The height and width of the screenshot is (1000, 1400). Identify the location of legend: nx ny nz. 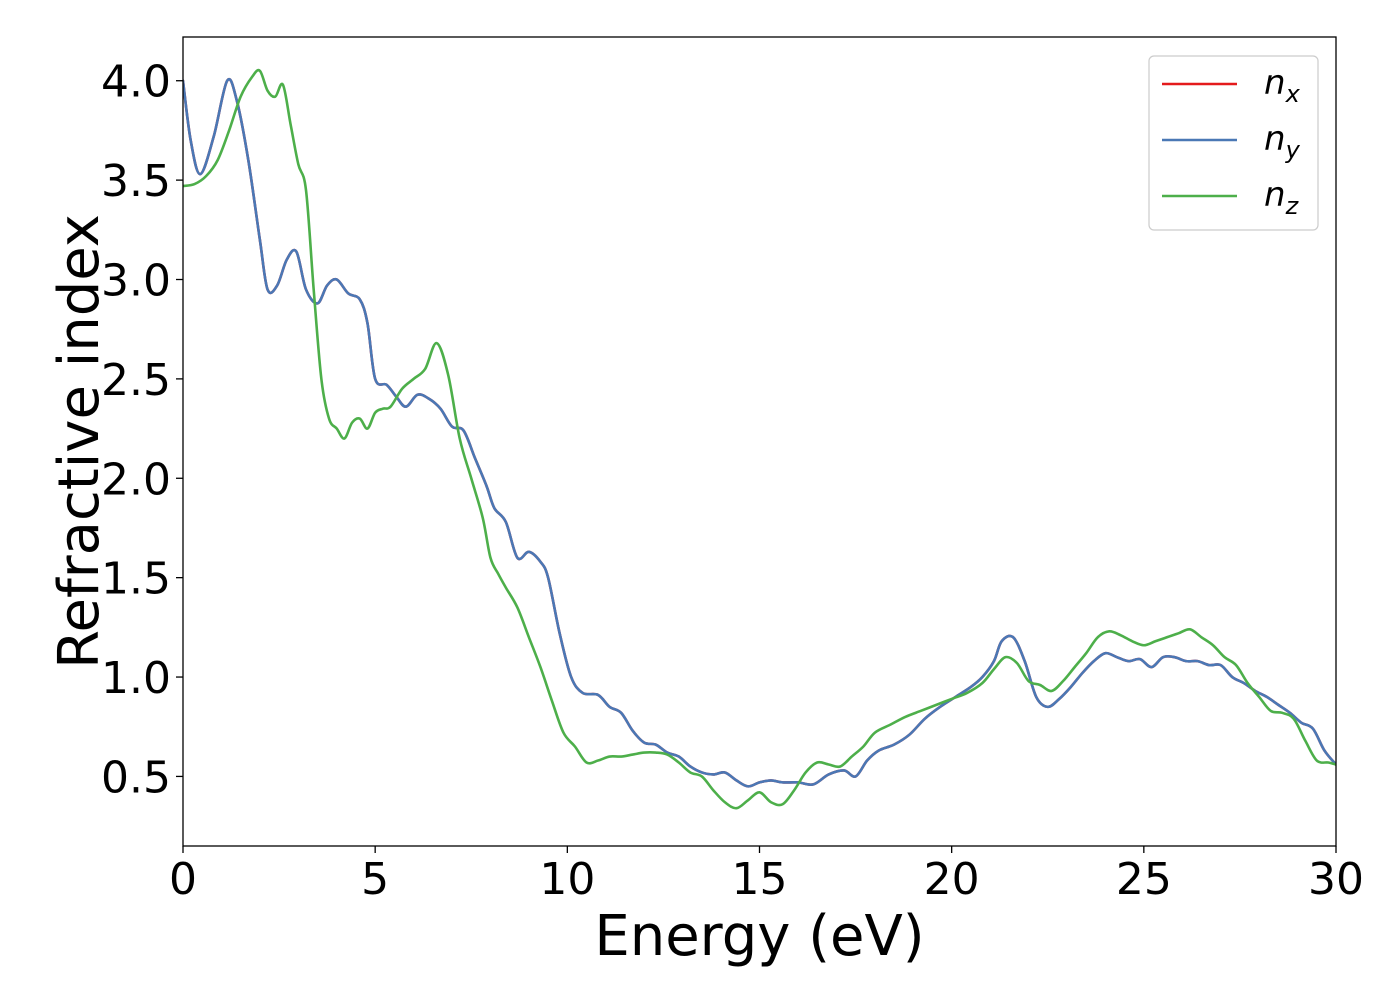
(1233, 143).